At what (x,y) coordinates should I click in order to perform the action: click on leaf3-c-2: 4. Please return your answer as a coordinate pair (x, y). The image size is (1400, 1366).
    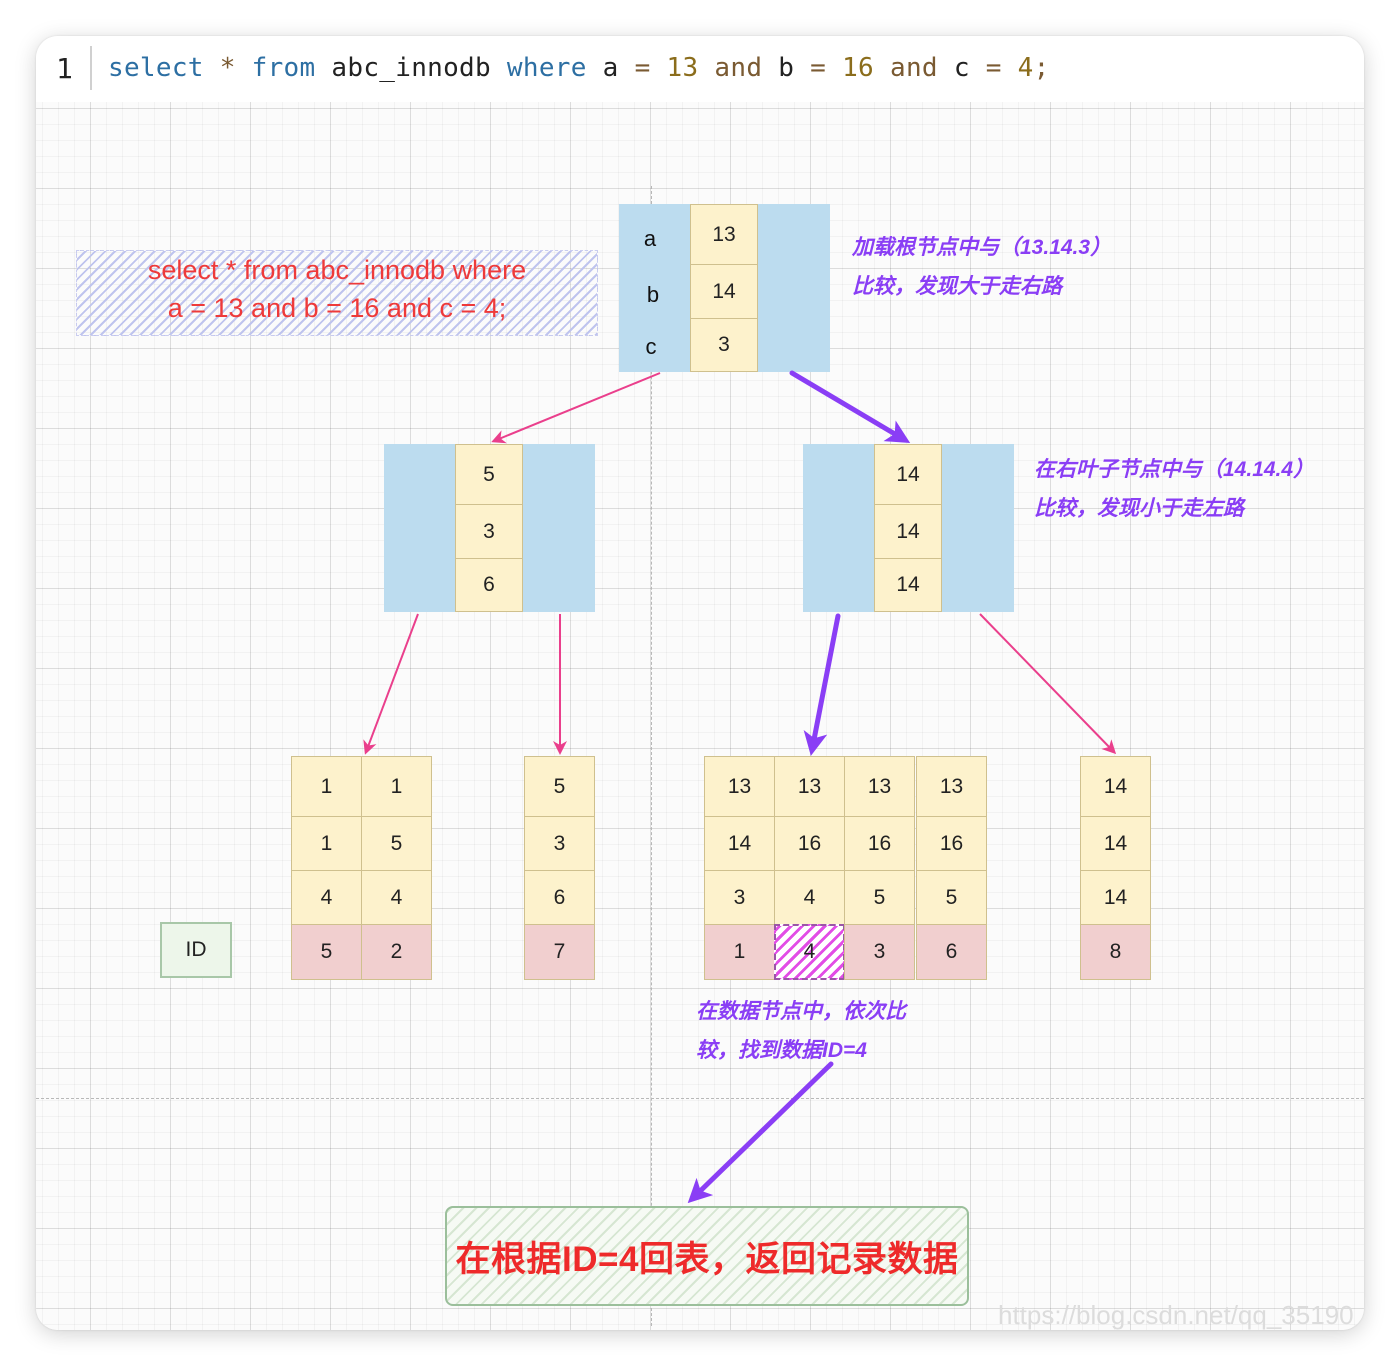
    Looking at the image, I should click on (809, 898).